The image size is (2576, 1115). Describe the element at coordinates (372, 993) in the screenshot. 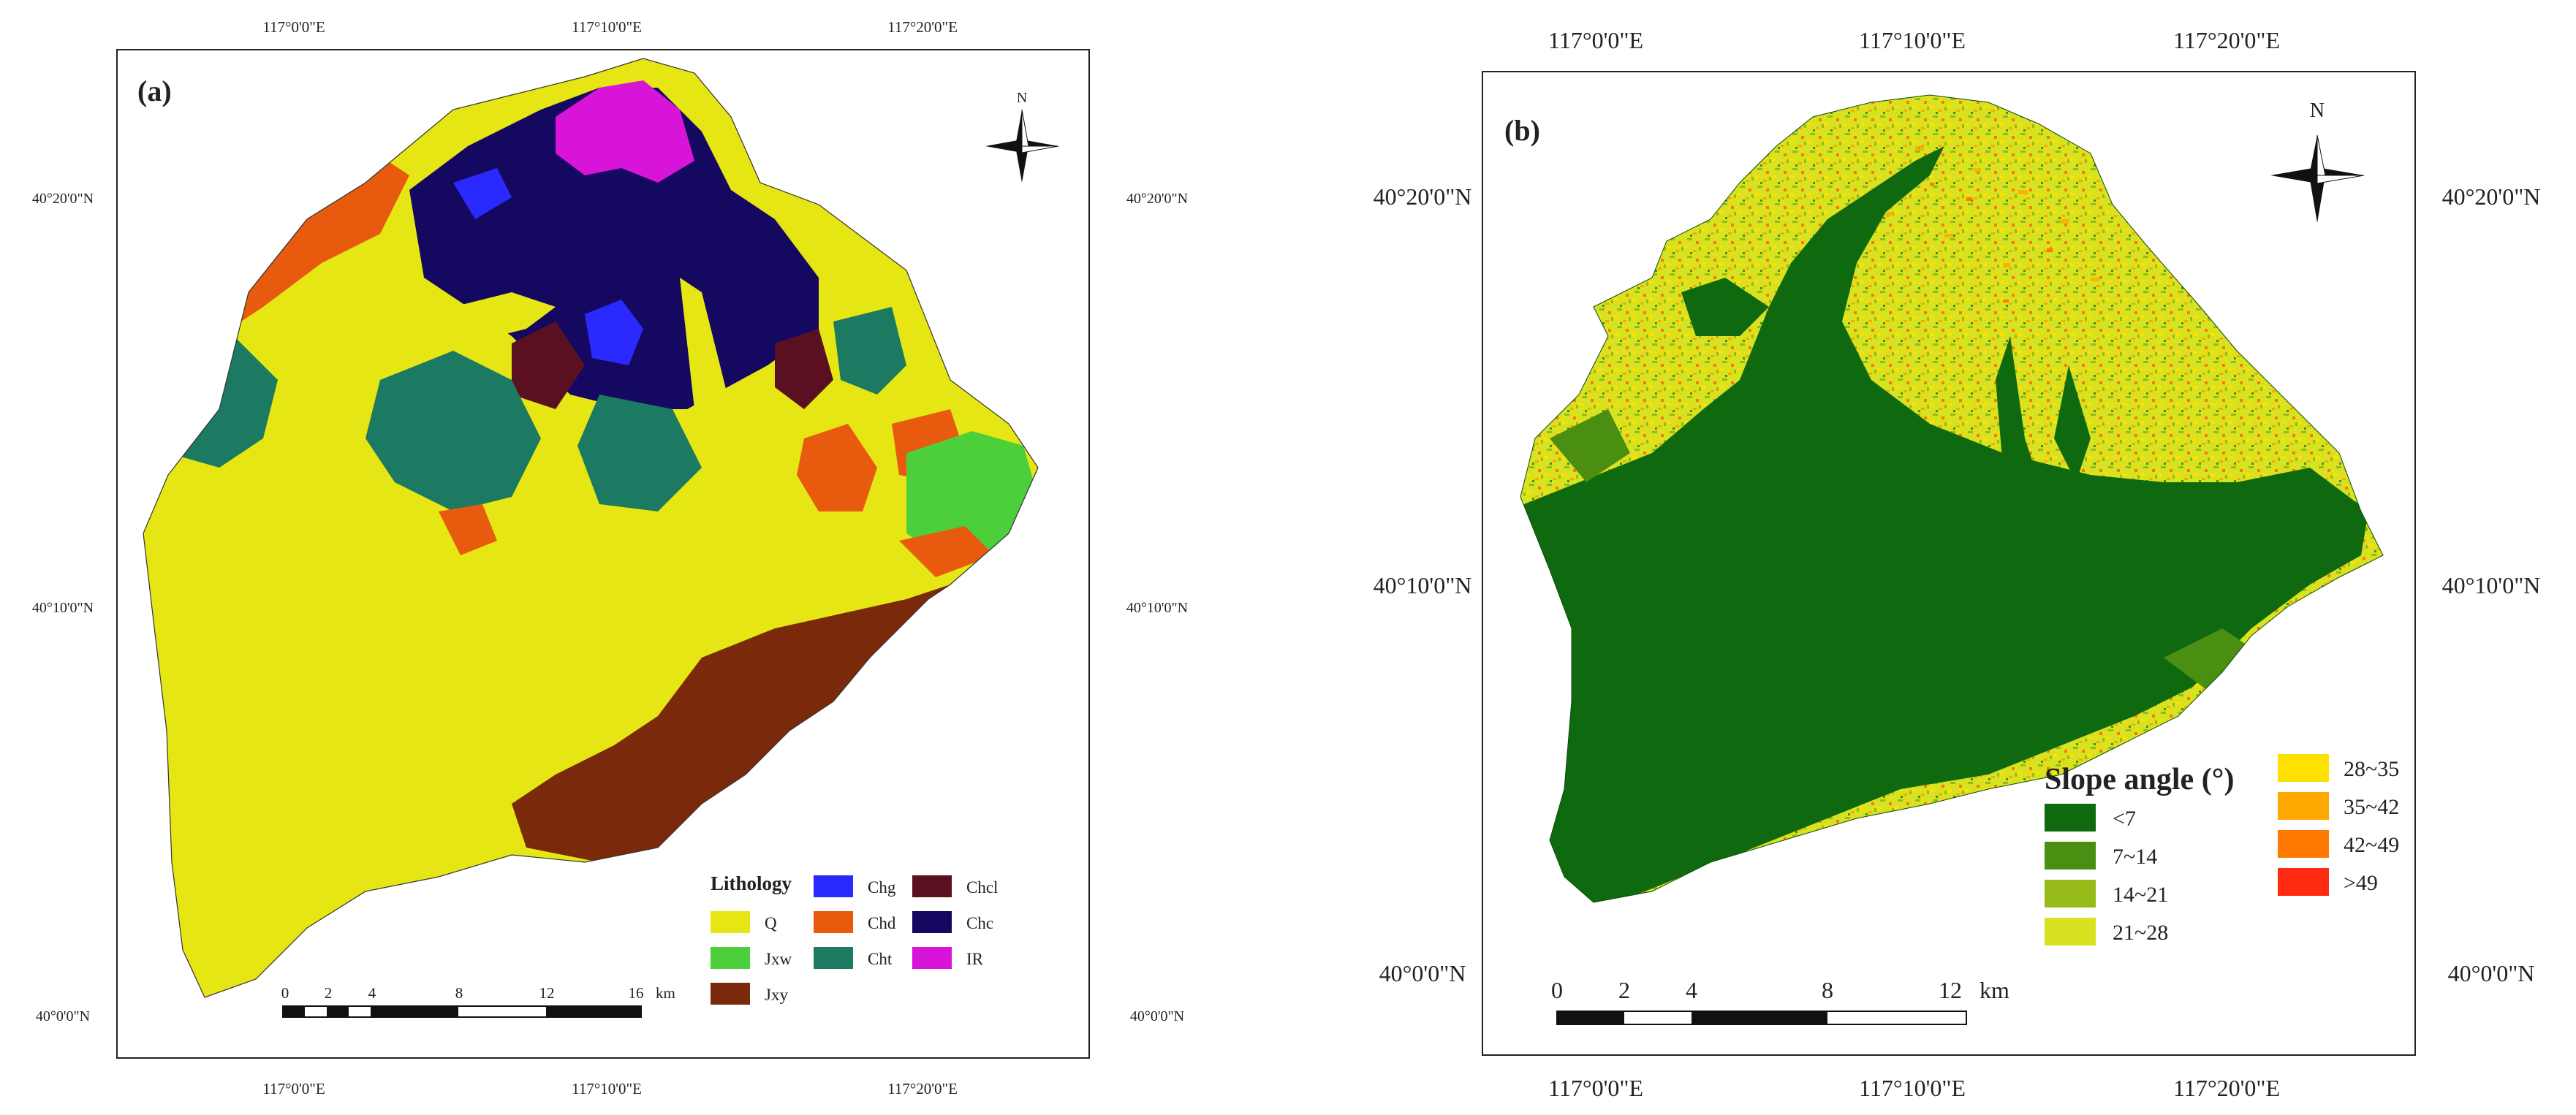

I see `scale-a-tick-4: 4` at that location.